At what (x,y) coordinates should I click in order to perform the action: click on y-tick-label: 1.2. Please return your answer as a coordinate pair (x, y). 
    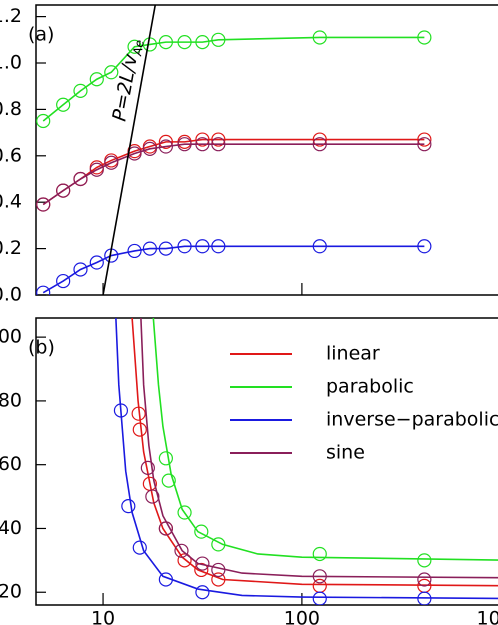
    Looking at the image, I should click on (11, 16).